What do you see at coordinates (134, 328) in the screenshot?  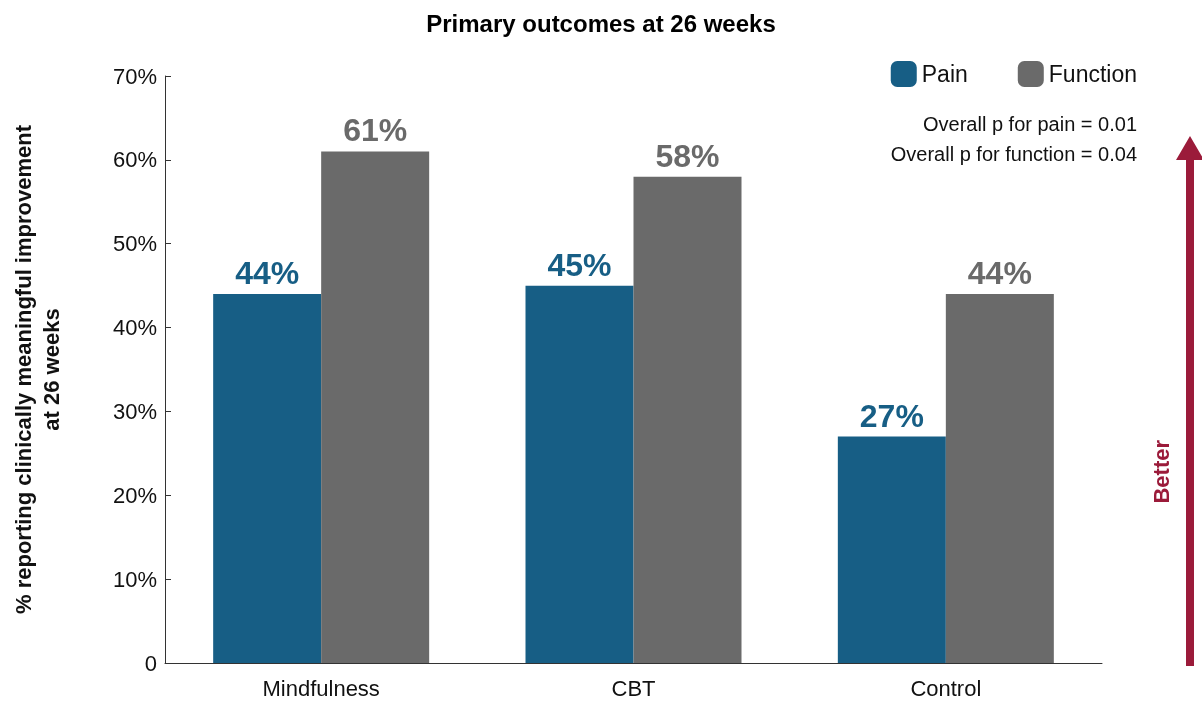 I see `y-tick-label: 40%` at bounding box center [134, 328].